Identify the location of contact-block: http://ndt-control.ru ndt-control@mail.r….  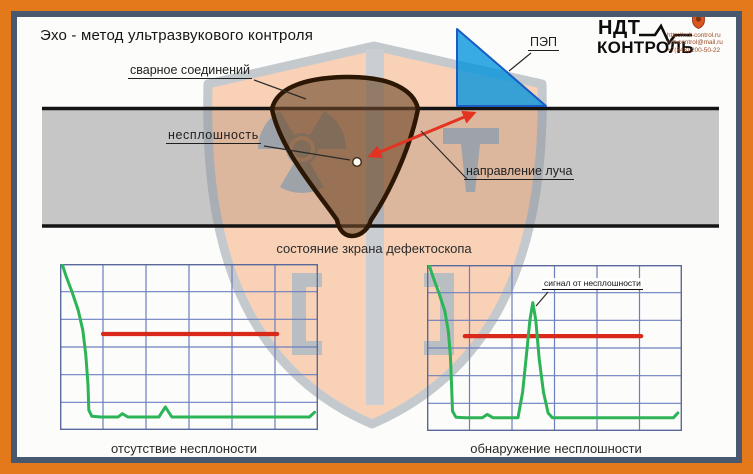
(695, 43).